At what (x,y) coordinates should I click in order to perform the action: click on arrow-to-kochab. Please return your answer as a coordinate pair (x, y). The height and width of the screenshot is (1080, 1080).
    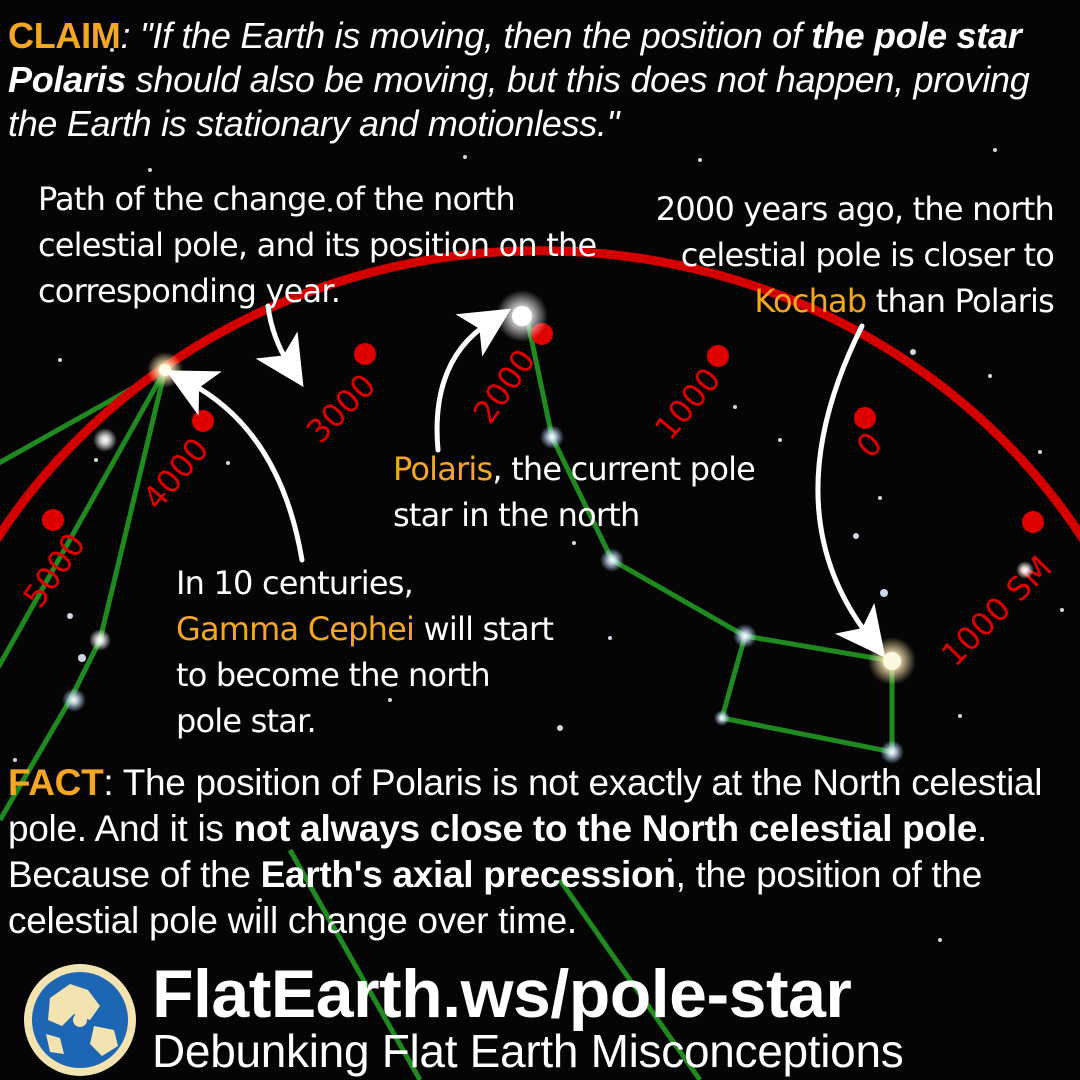
    Looking at the image, I should click on (850, 490).